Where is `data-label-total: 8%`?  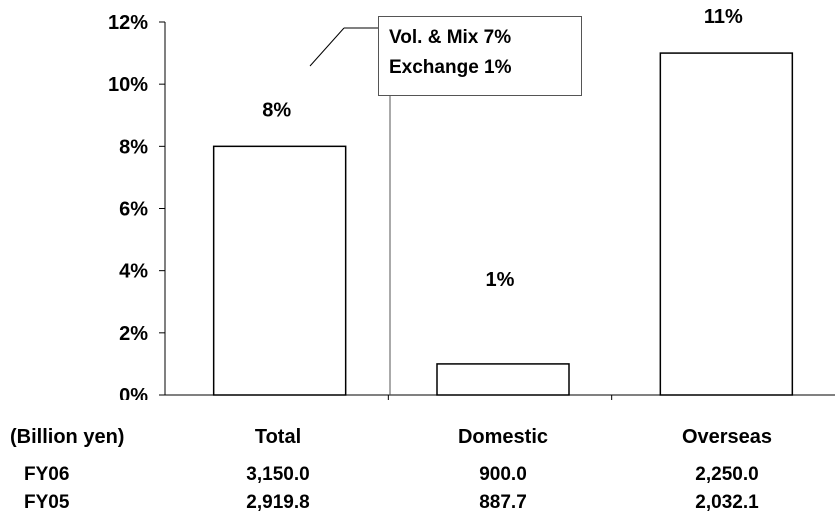
data-label-total: 8% is located at coordinates (276, 110).